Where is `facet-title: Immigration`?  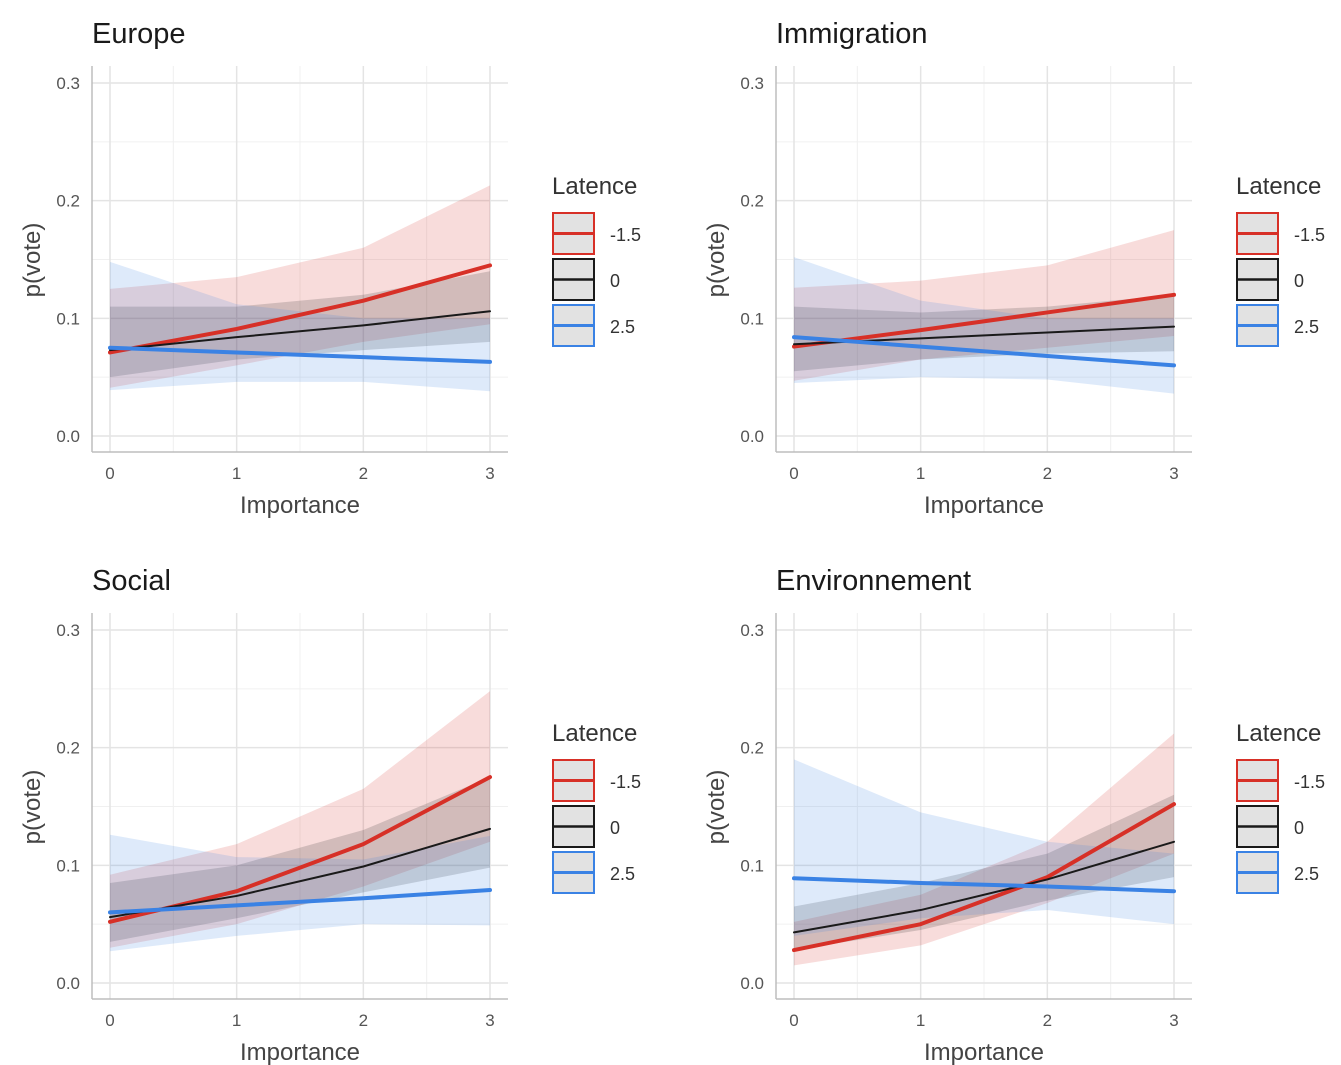 facet-title: Immigration is located at coordinates (852, 34).